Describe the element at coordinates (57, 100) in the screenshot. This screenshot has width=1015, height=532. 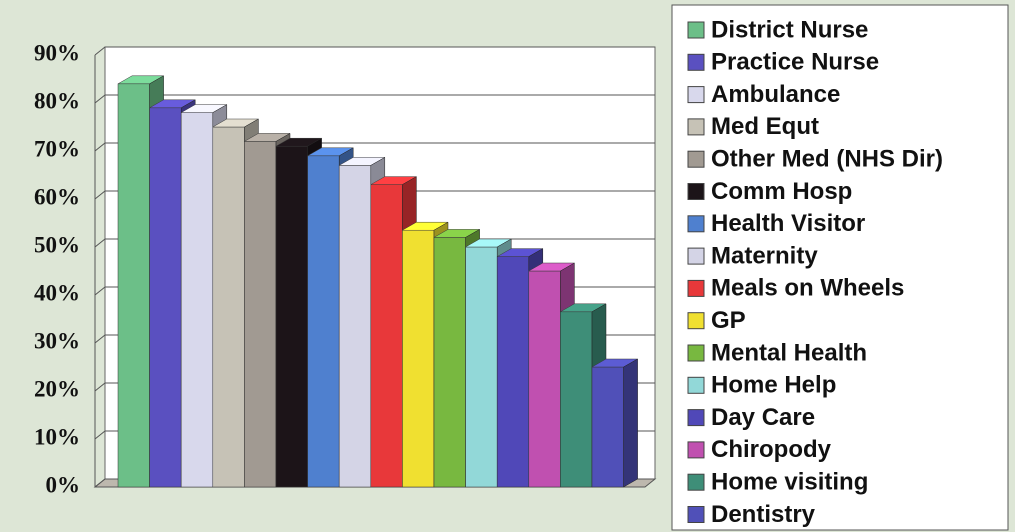
I see `y-tick-label: 80%` at that location.